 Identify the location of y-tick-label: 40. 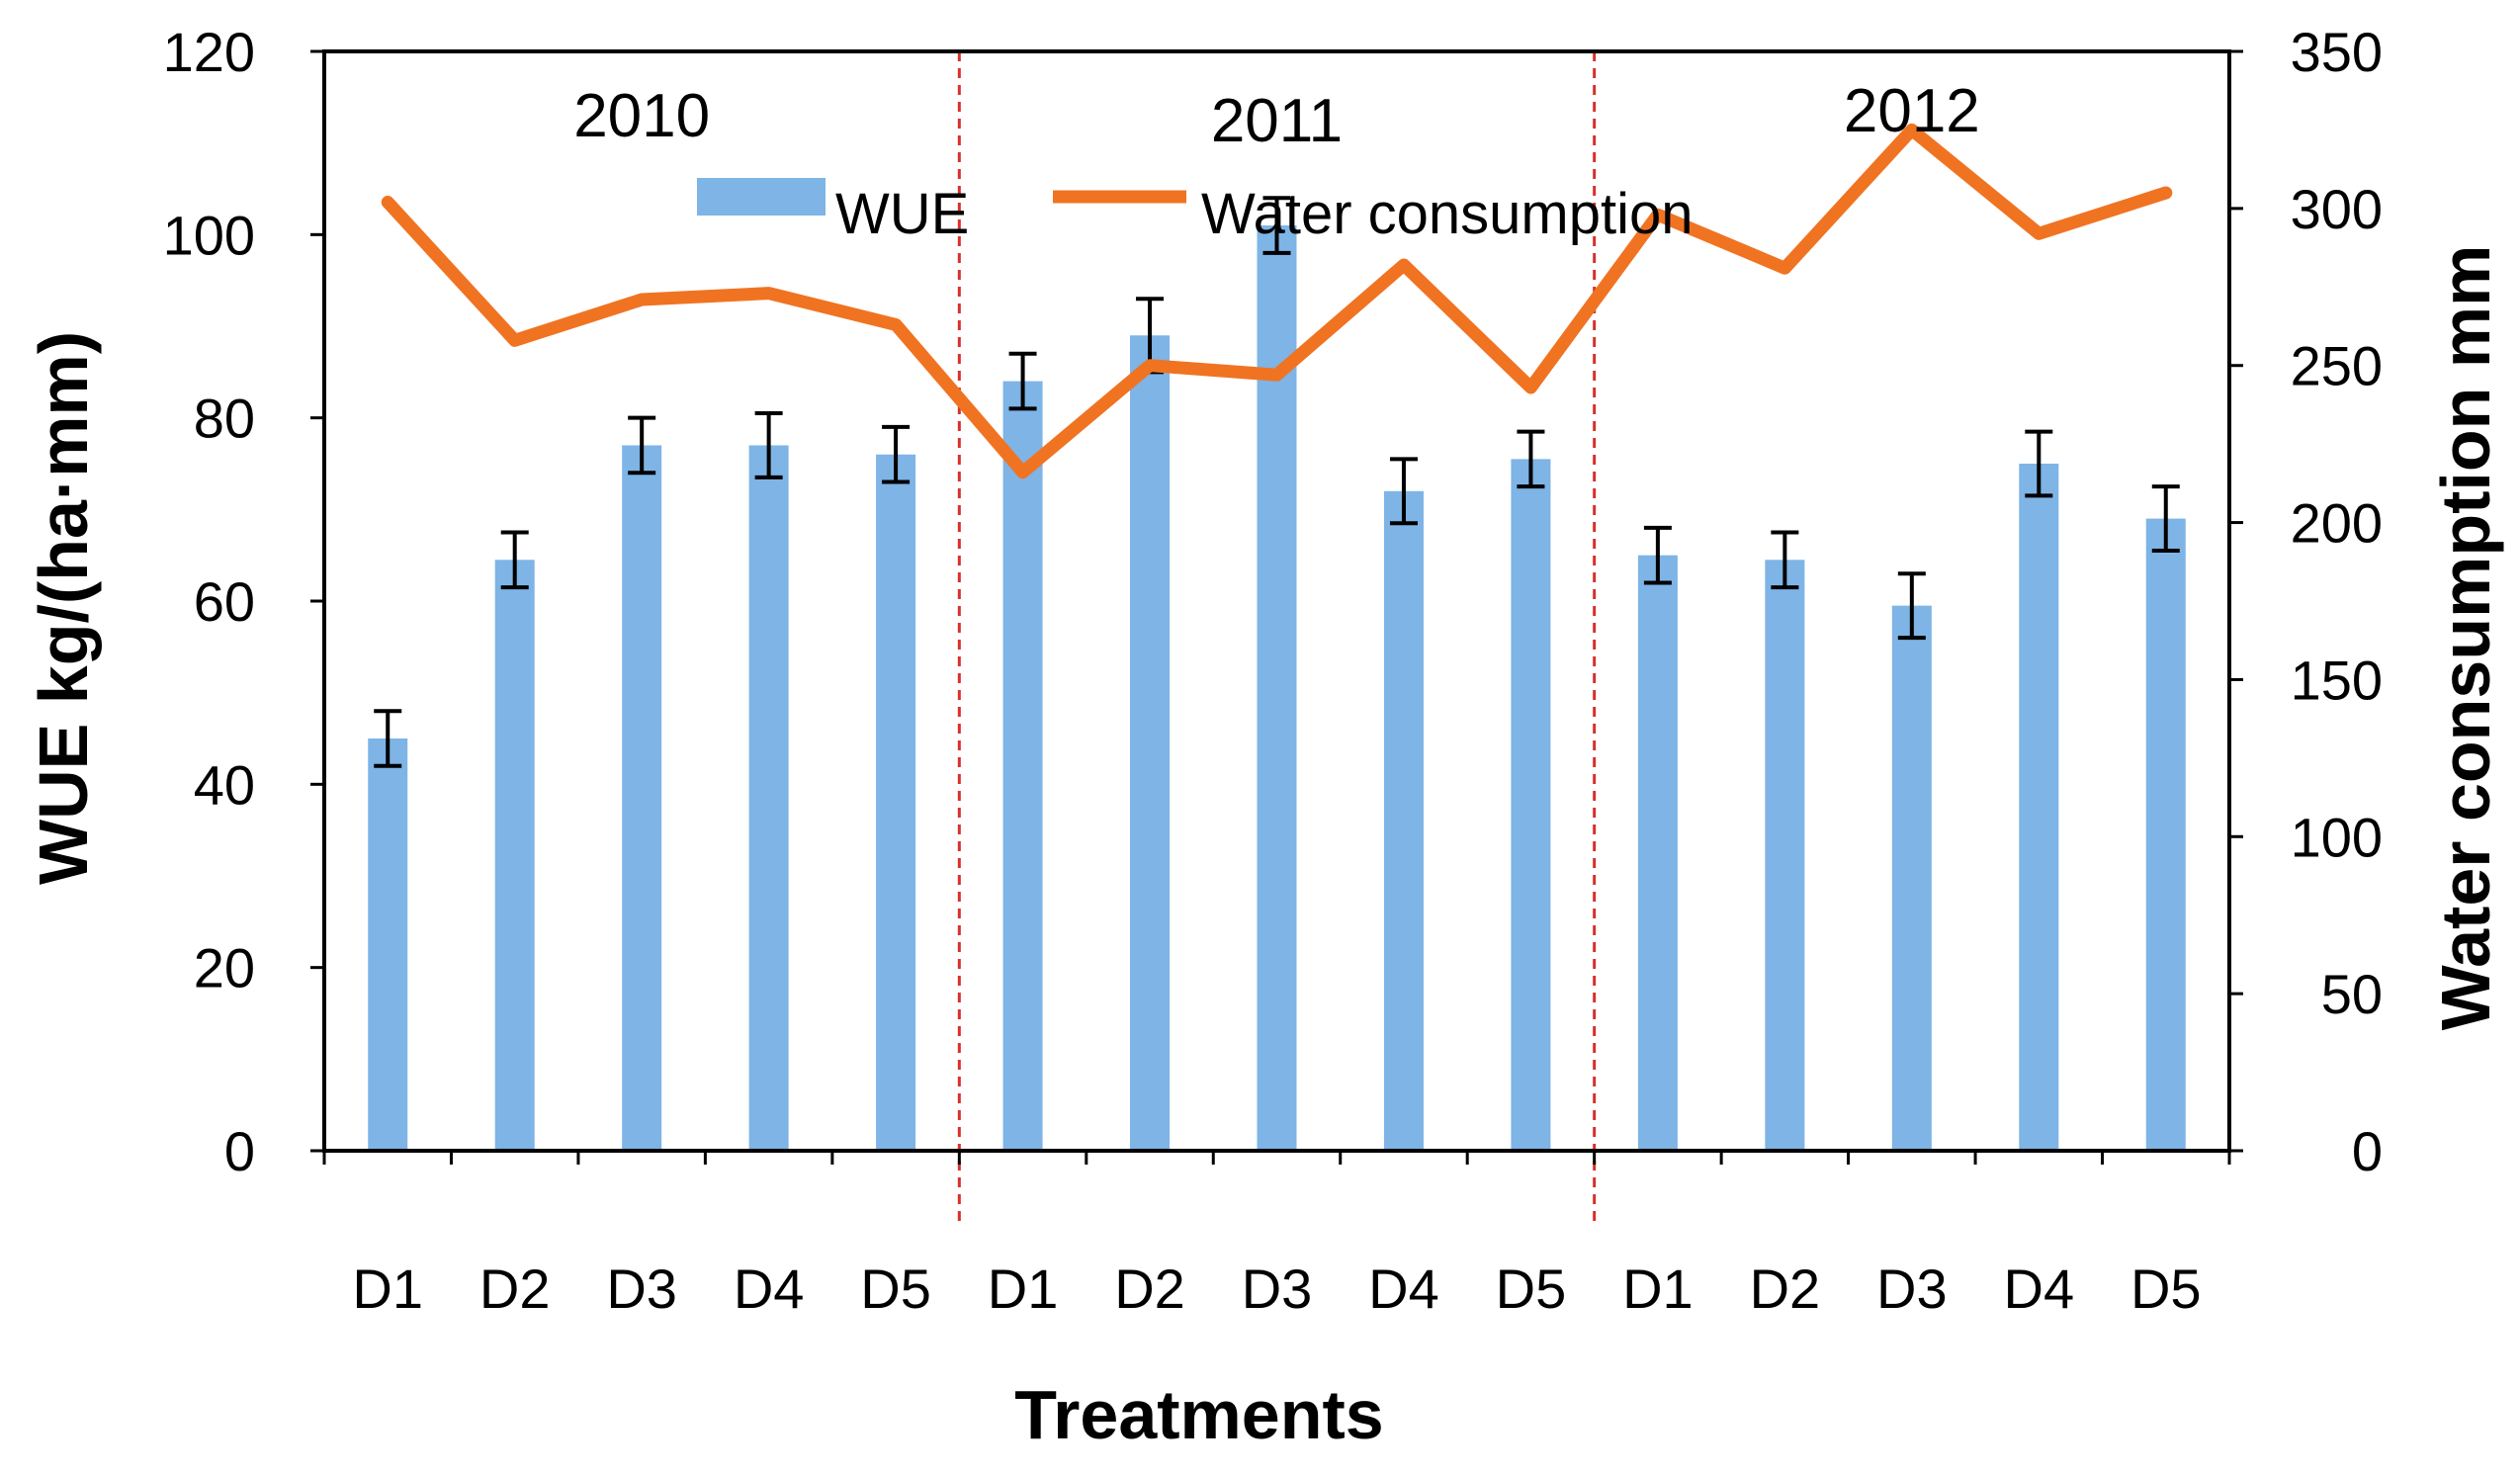
(224, 785).